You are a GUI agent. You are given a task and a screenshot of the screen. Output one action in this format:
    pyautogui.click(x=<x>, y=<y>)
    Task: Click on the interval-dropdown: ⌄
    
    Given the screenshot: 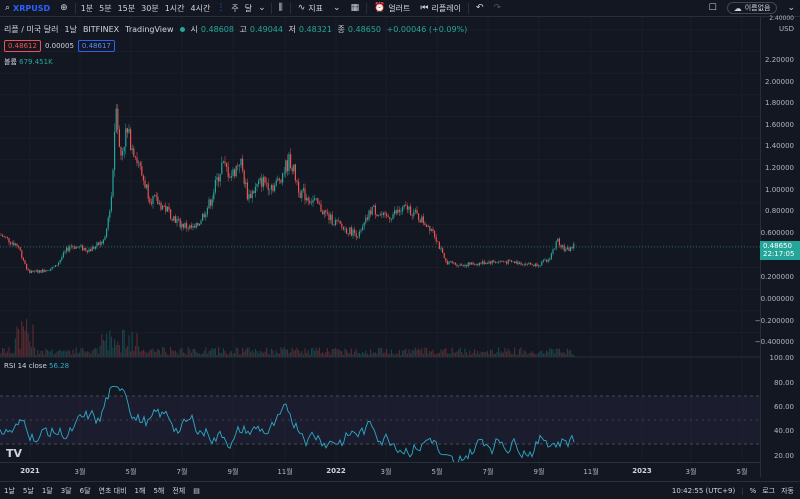 What is the action you would take?
    pyautogui.click(x=262, y=8)
    